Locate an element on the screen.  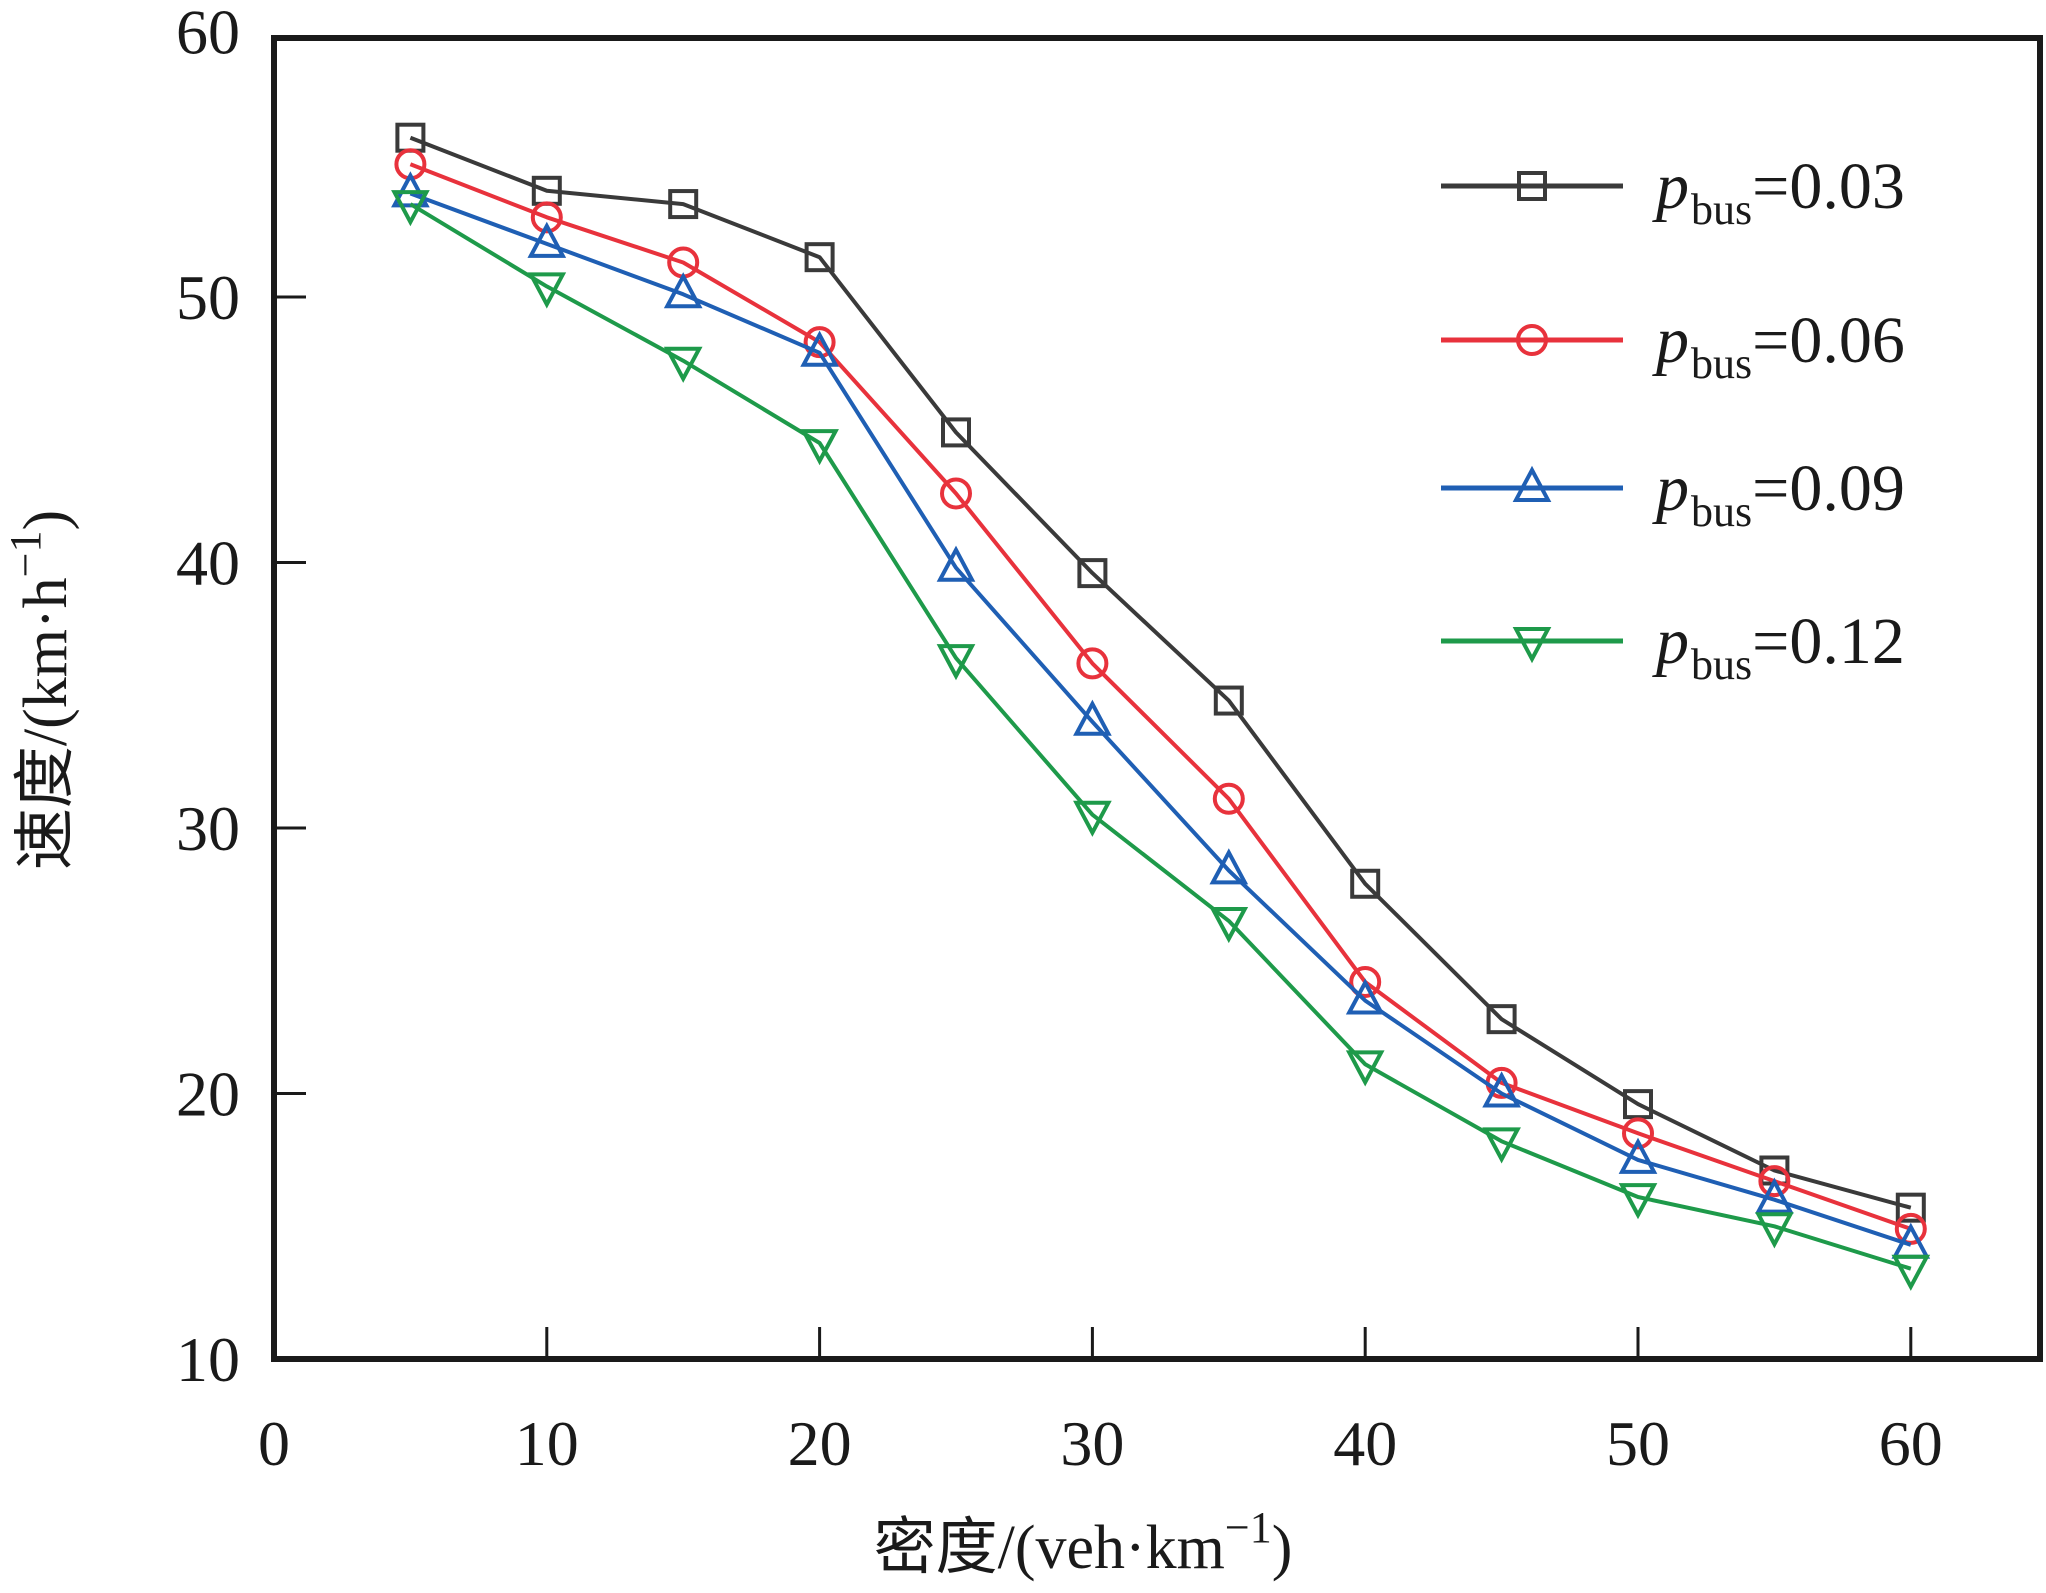
legend-label-value: =0.09 is located at coordinates (1828, 488).